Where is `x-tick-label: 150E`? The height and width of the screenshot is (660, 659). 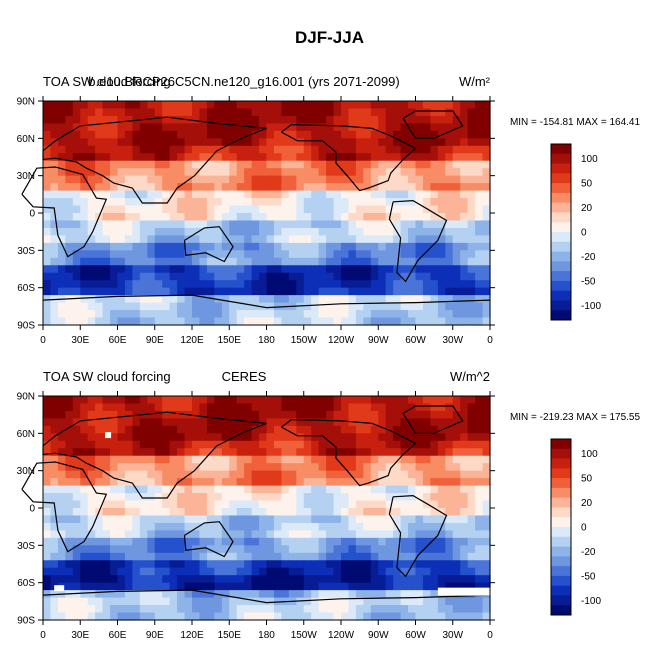 x-tick-label: 150E is located at coordinates (230, 635).